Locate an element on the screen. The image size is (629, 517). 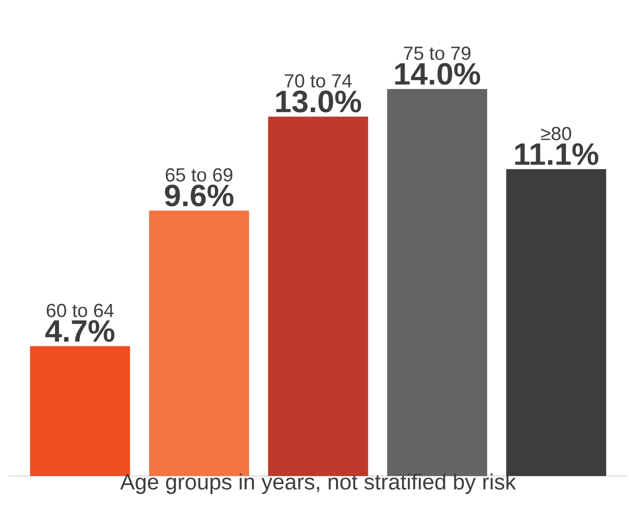
x-tick-label: ≥80 is located at coordinates (556, 133).